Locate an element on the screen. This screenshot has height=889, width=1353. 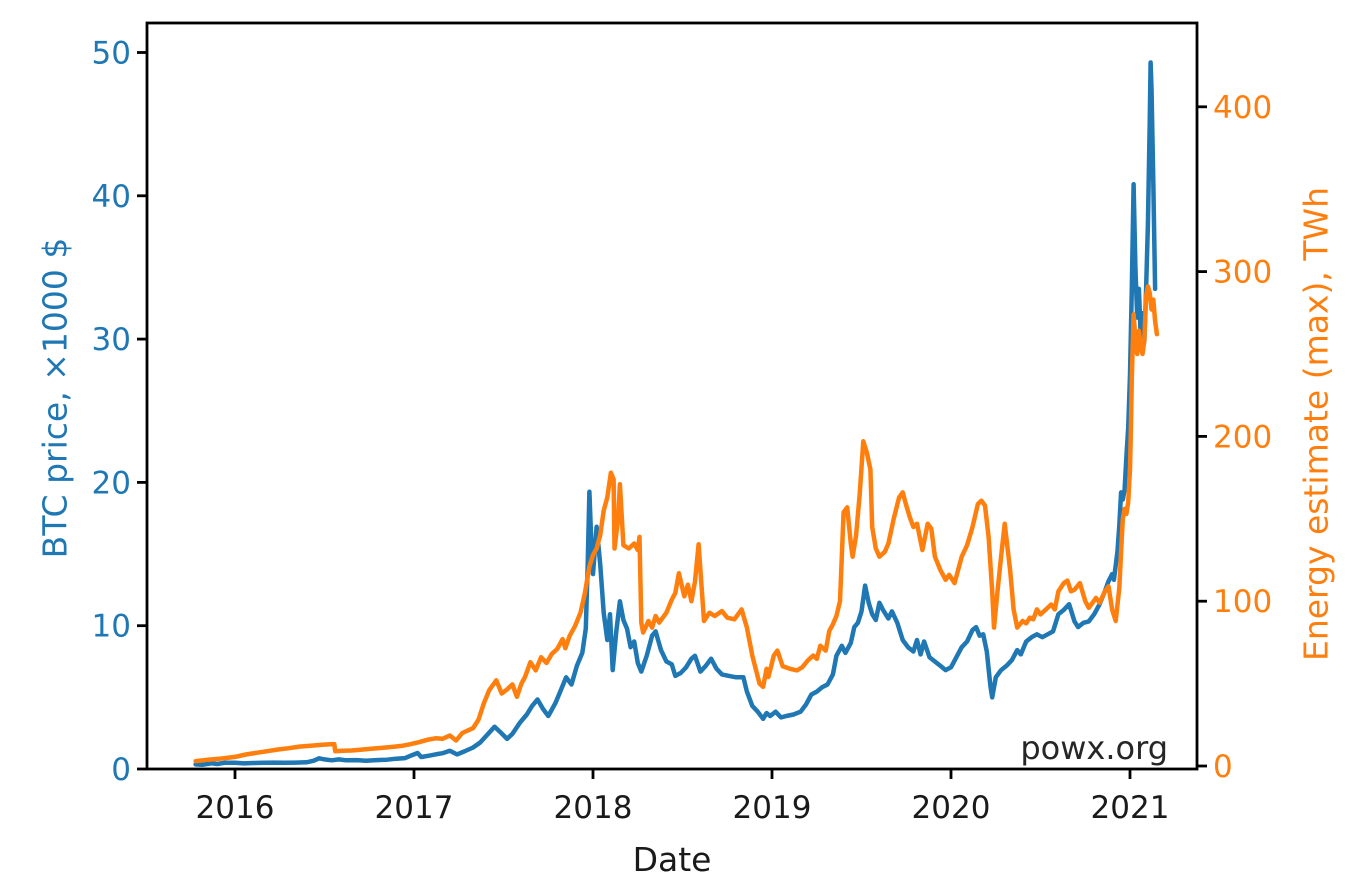
right-tick-label: 0 is located at coordinates (1223, 767).